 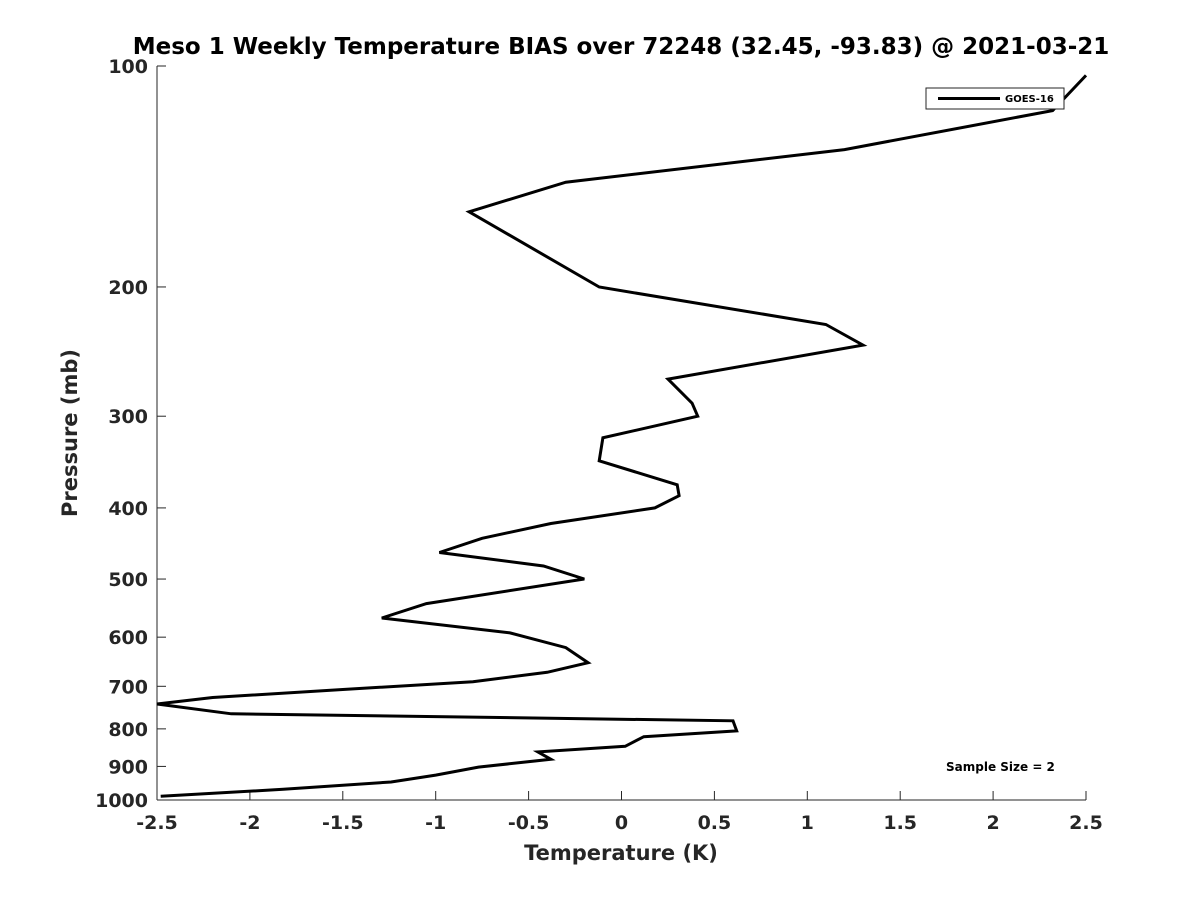 I want to click on x-tick-label: 1.5, so click(x=900, y=823).